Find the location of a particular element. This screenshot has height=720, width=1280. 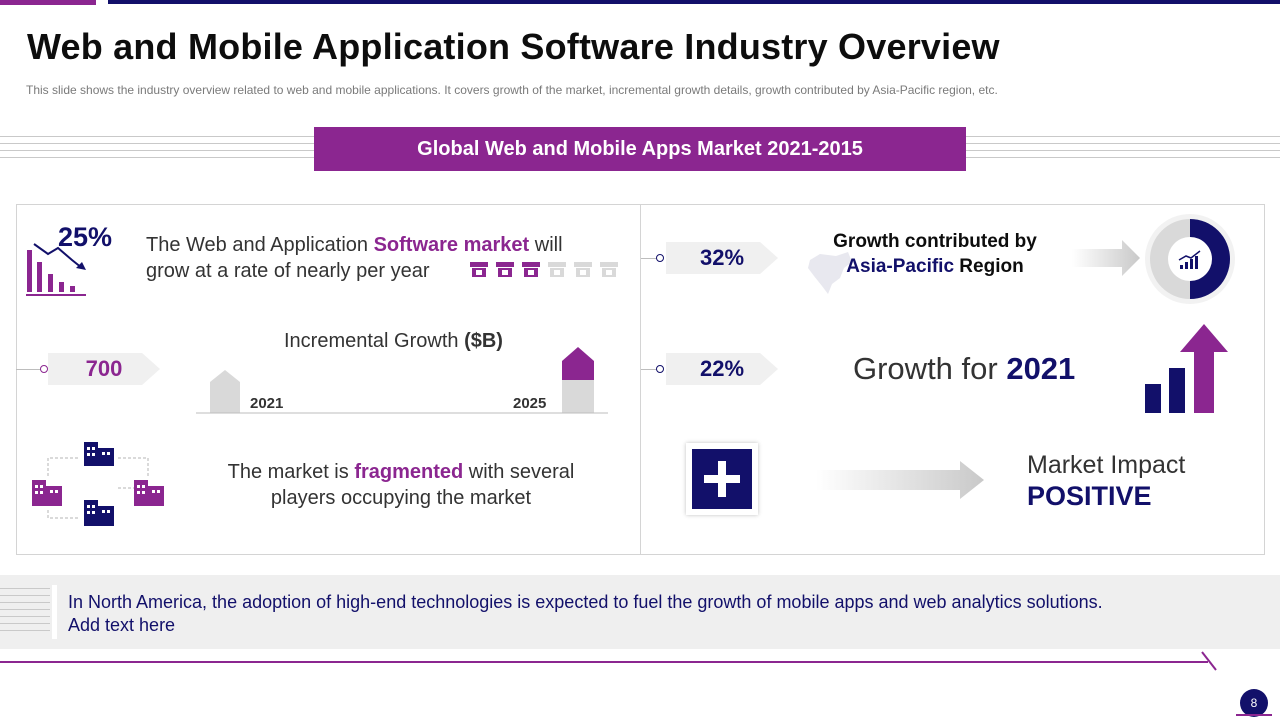

label-text: Growth contributed by is located at coordinates (935, 241).